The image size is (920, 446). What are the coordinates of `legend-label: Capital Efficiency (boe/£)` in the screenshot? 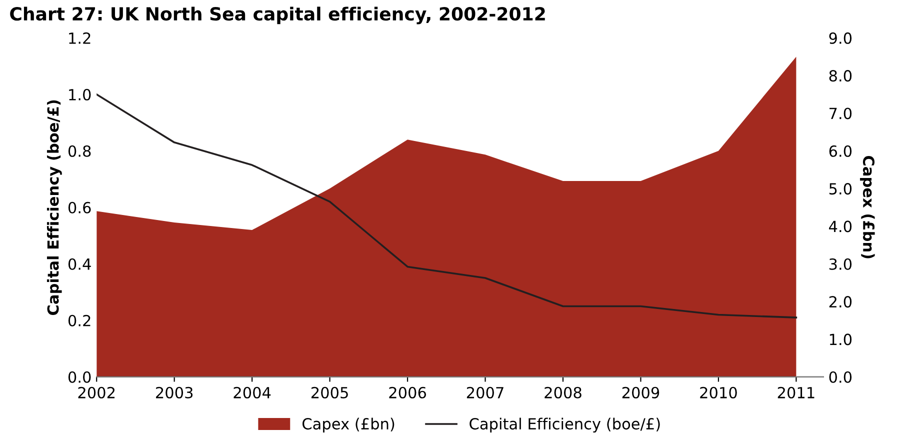 It's located at (565, 425).